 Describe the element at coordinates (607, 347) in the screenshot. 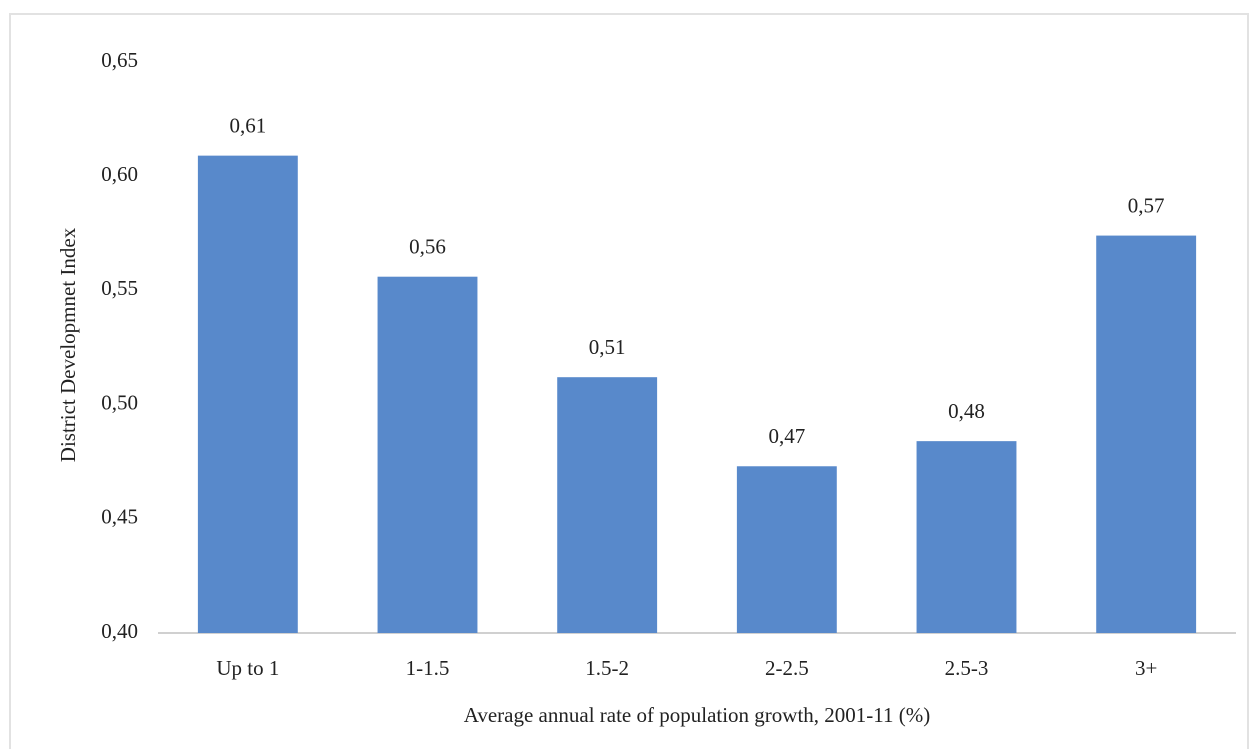

I see `data-label: 0,51` at that location.